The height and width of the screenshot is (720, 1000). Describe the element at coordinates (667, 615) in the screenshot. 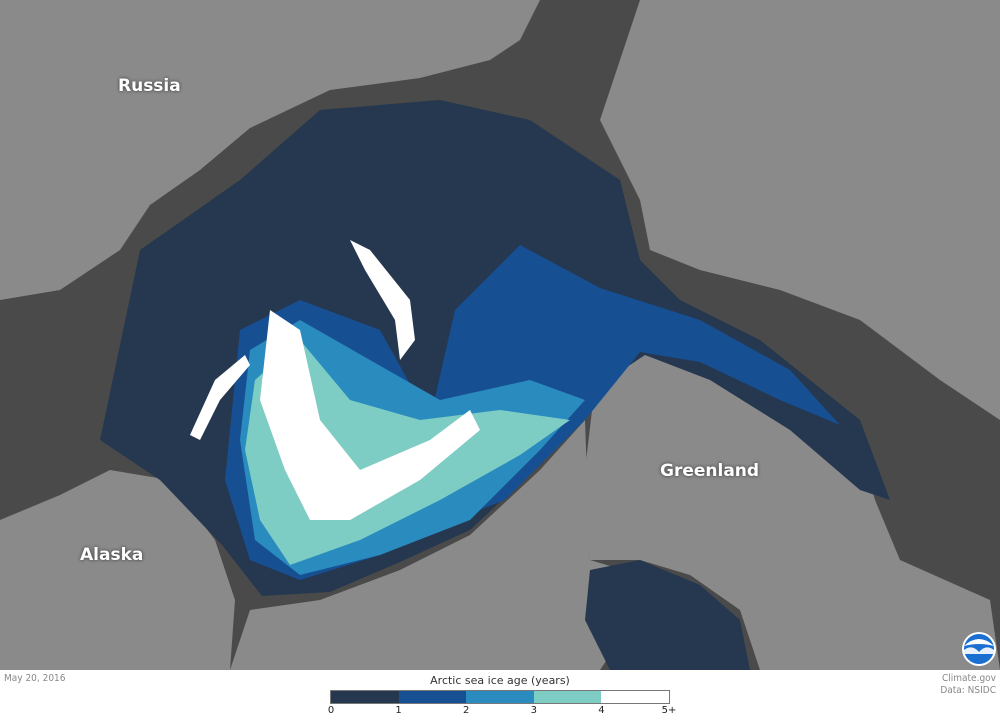

I see `ice-baffin` at that location.